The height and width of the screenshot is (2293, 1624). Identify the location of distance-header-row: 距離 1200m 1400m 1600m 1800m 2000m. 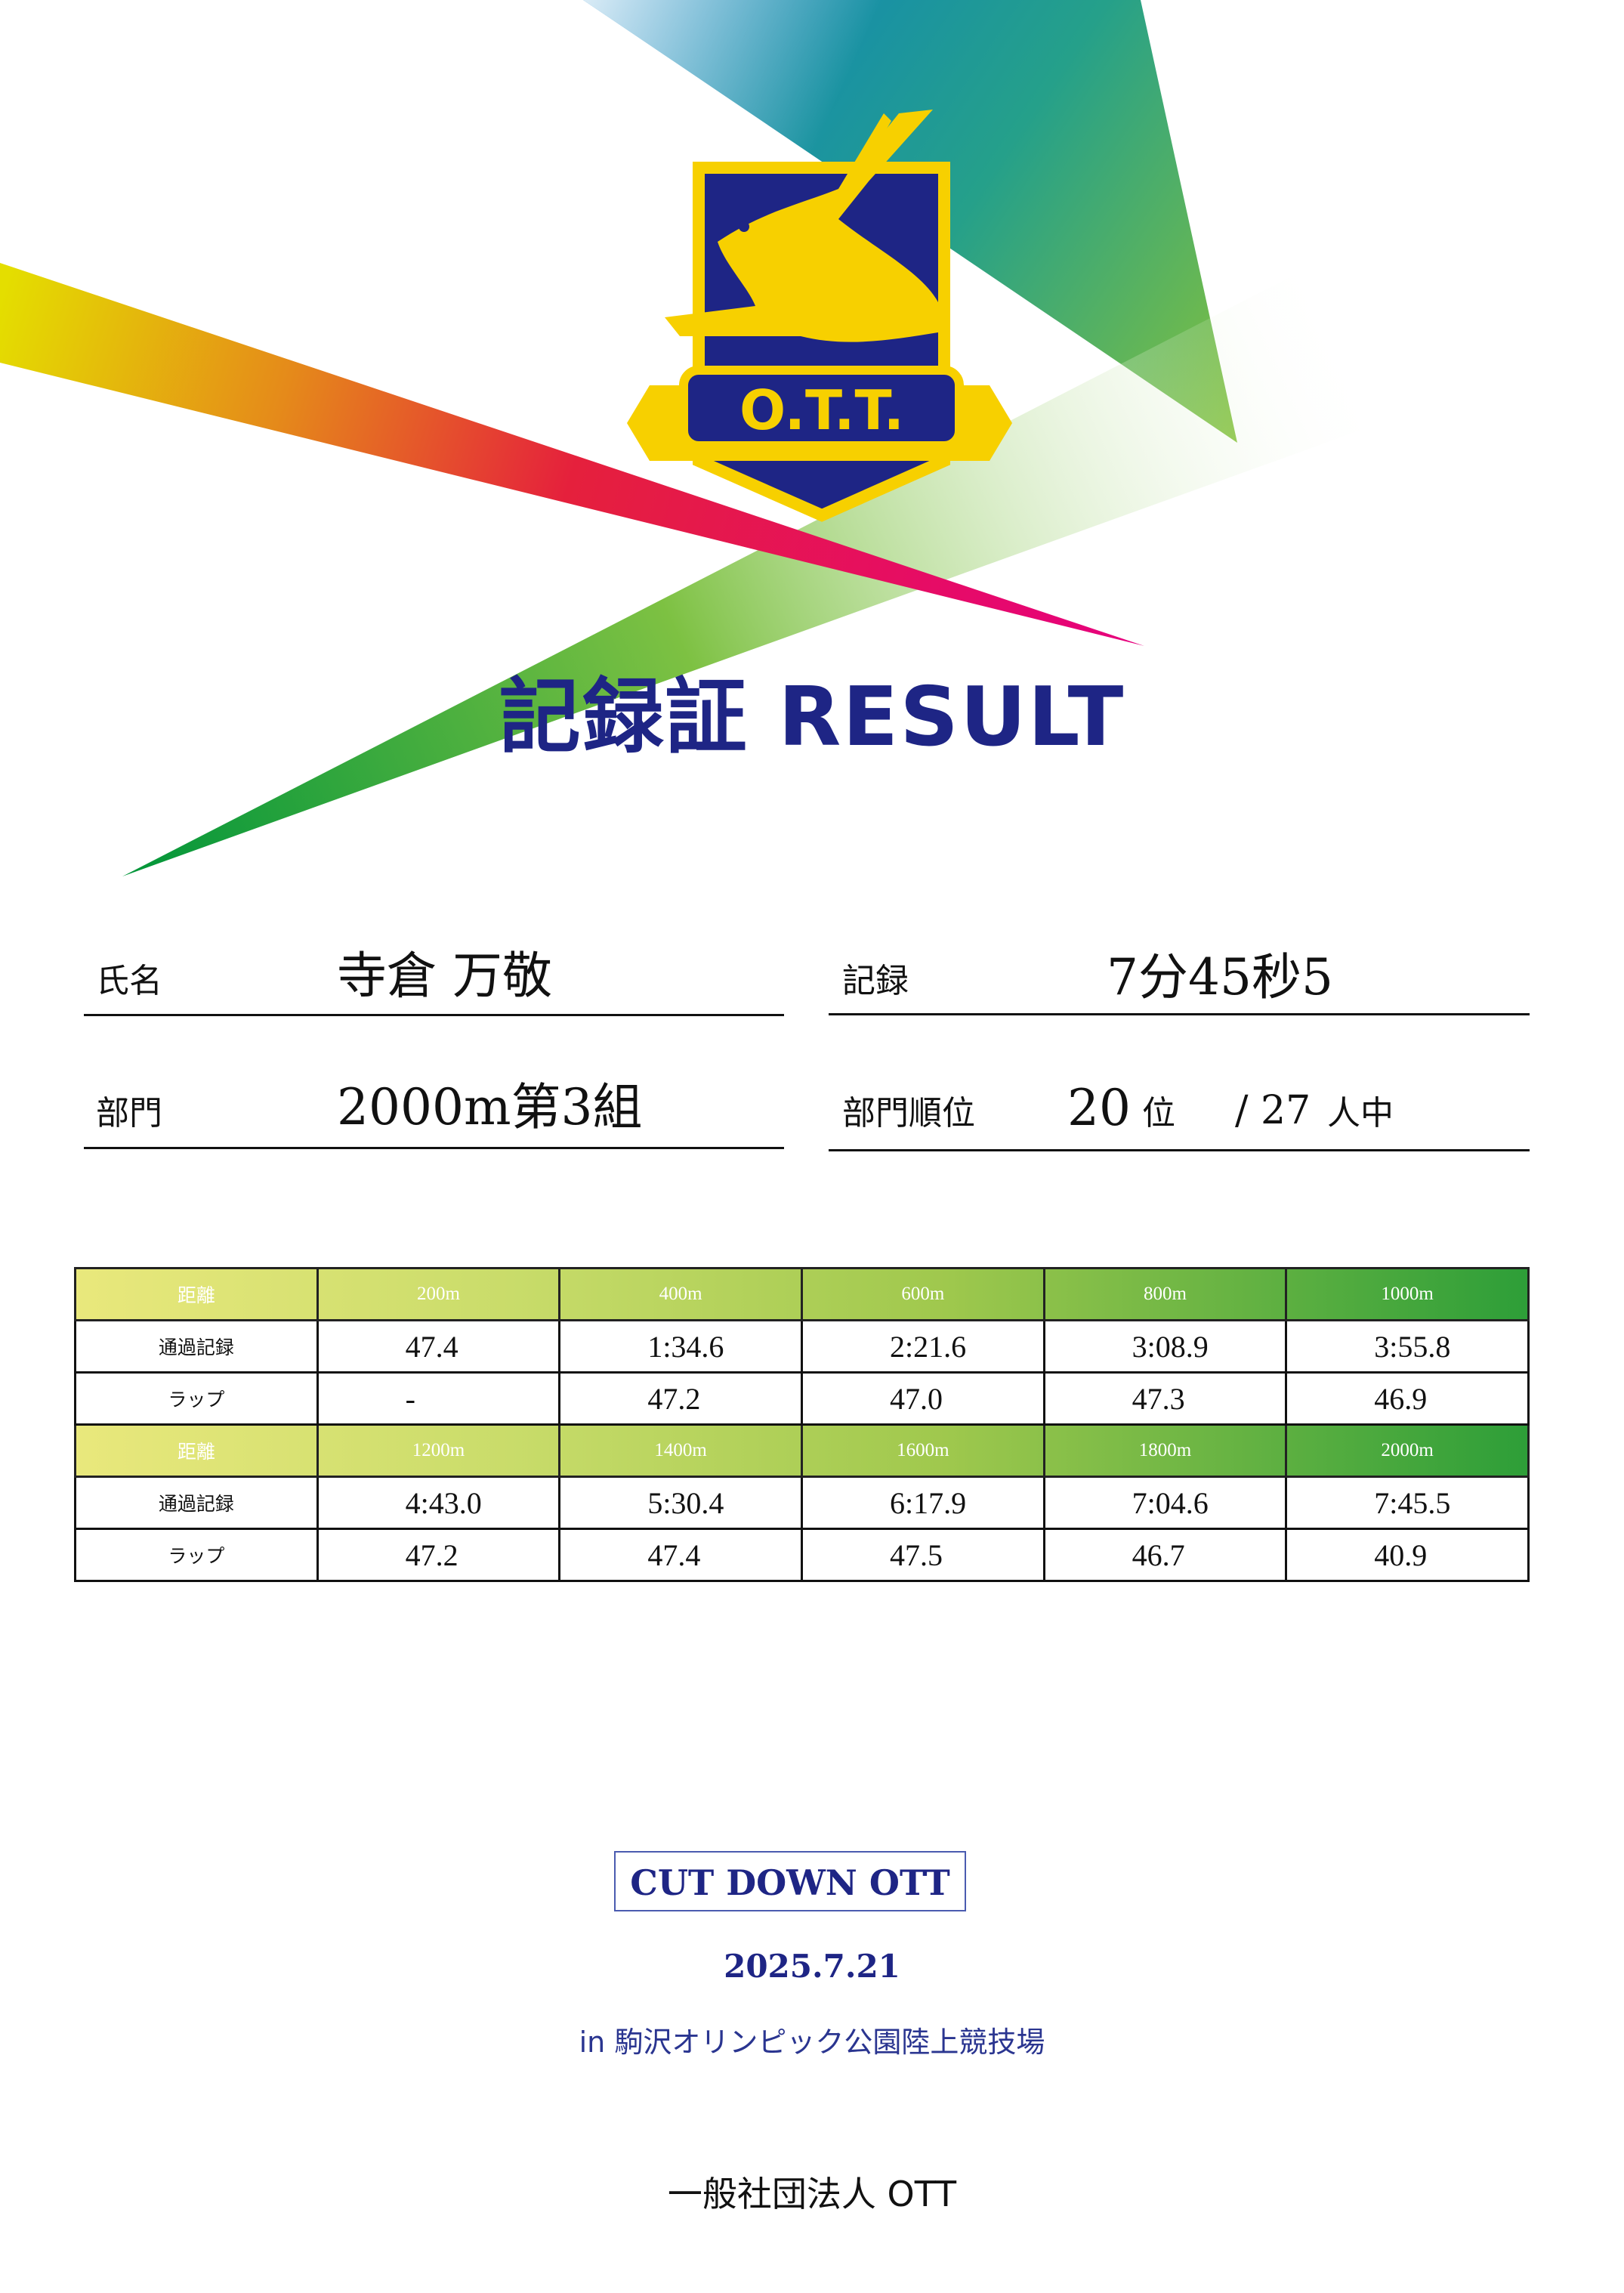
(802, 1450).